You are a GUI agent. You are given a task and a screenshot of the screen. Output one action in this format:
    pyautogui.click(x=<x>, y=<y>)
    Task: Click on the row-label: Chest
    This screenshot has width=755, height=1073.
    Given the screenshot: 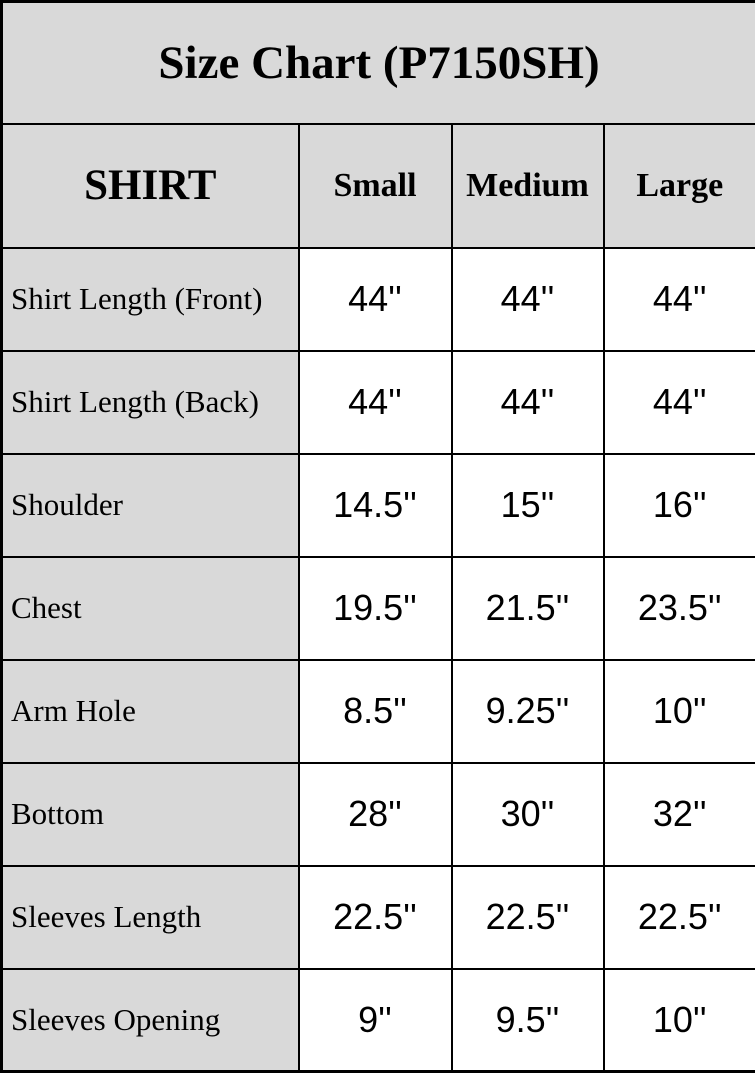 What is the action you would take?
    pyautogui.click(x=150, y=608)
    